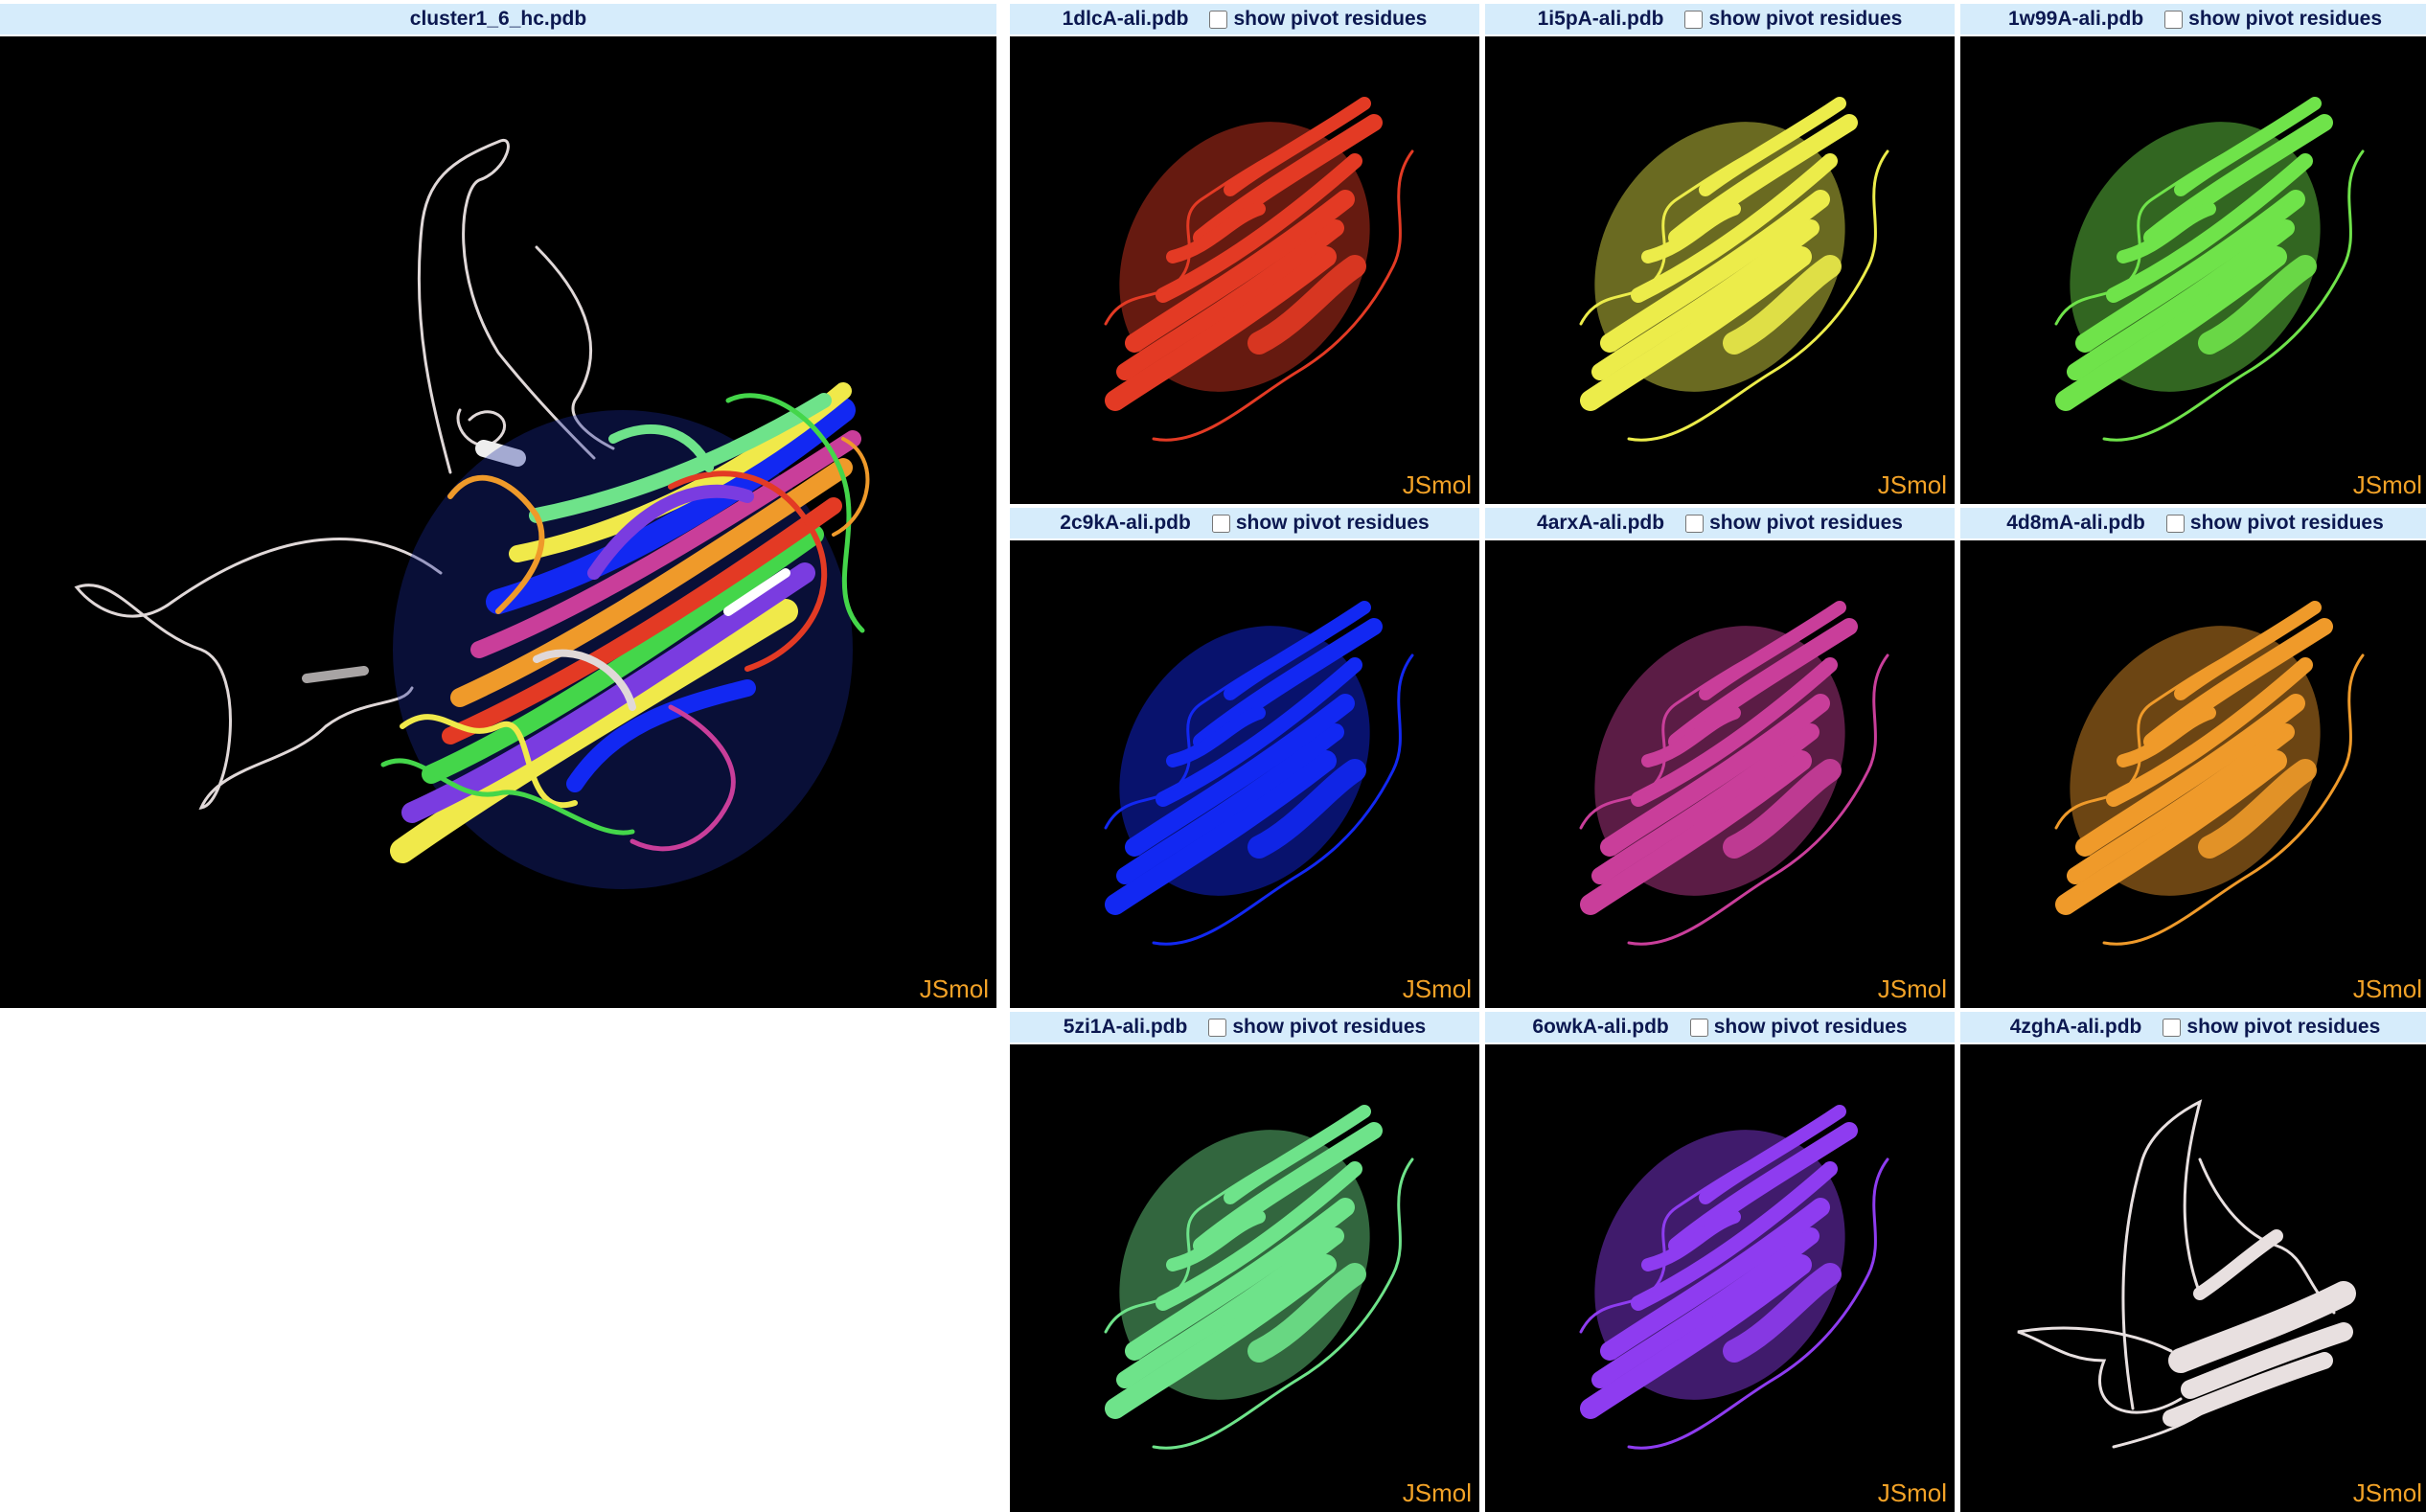 This screenshot has width=2426, height=1512. I want to click on viewer-panel-9: 4zghA-ali.pdb show pivot residues JSmol, so click(2193, 1262).